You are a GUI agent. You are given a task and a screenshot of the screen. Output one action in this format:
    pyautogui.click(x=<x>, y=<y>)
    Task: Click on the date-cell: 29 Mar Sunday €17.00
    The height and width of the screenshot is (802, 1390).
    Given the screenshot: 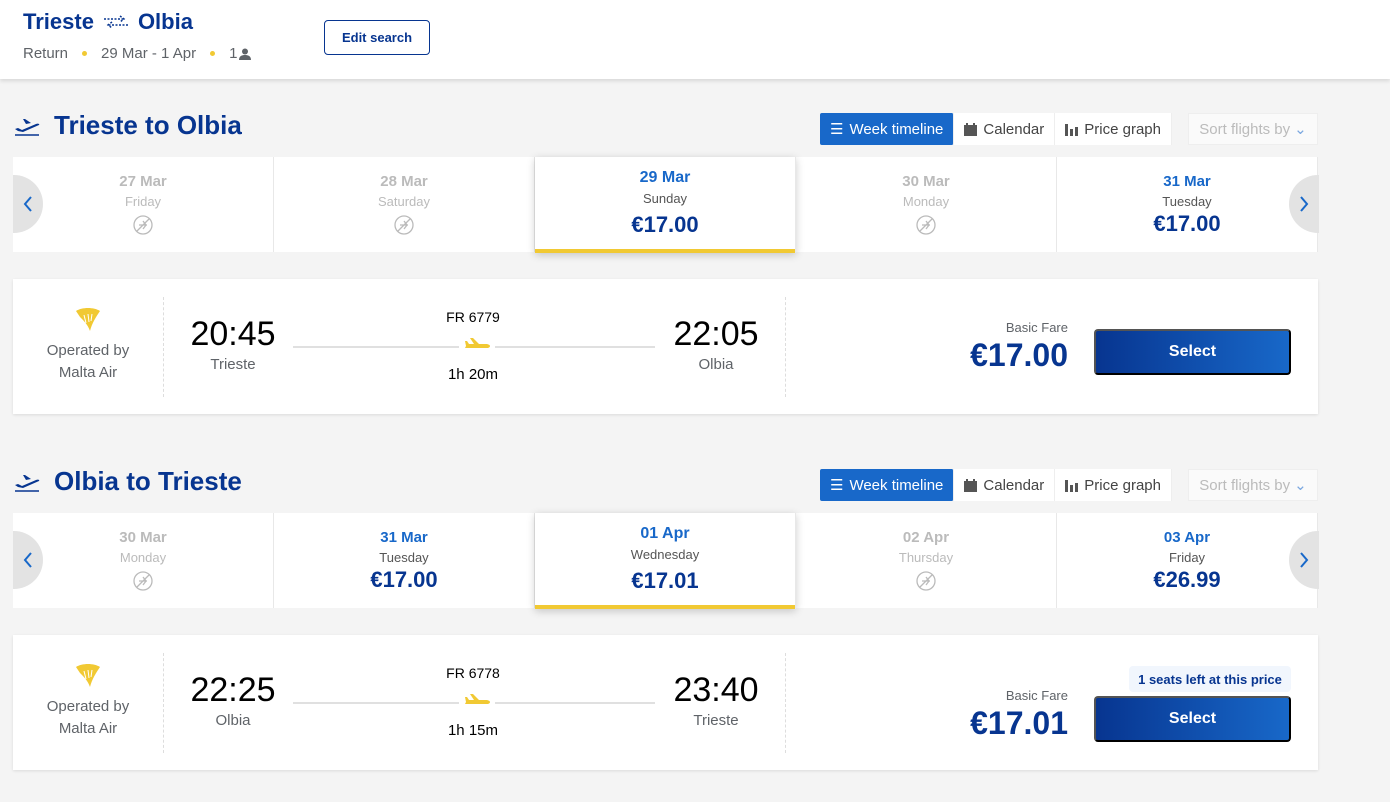 What is the action you would take?
    pyautogui.click(x=665, y=205)
    